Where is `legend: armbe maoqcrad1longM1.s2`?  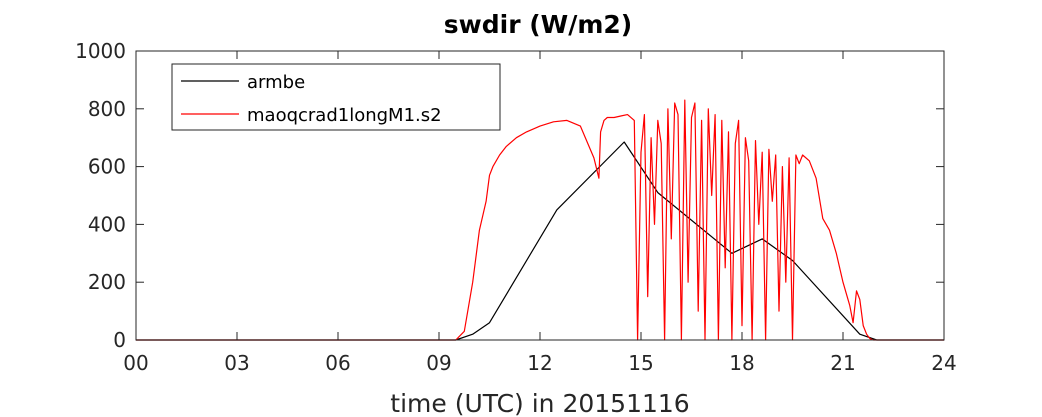
legend: armbe maoqcrad1longM1.s2 is located at coordinates (336, 97).